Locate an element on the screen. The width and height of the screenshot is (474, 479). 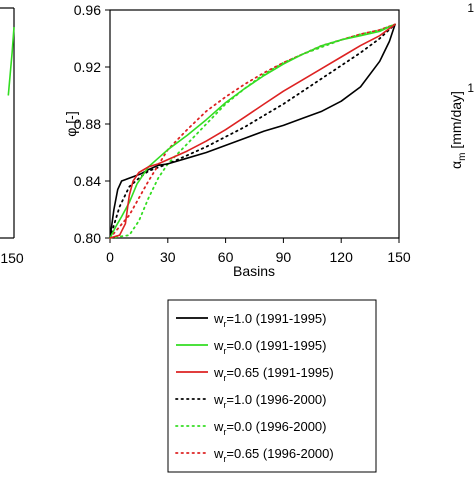
x-tick-label: 120 is located at coordinates (342, 257).